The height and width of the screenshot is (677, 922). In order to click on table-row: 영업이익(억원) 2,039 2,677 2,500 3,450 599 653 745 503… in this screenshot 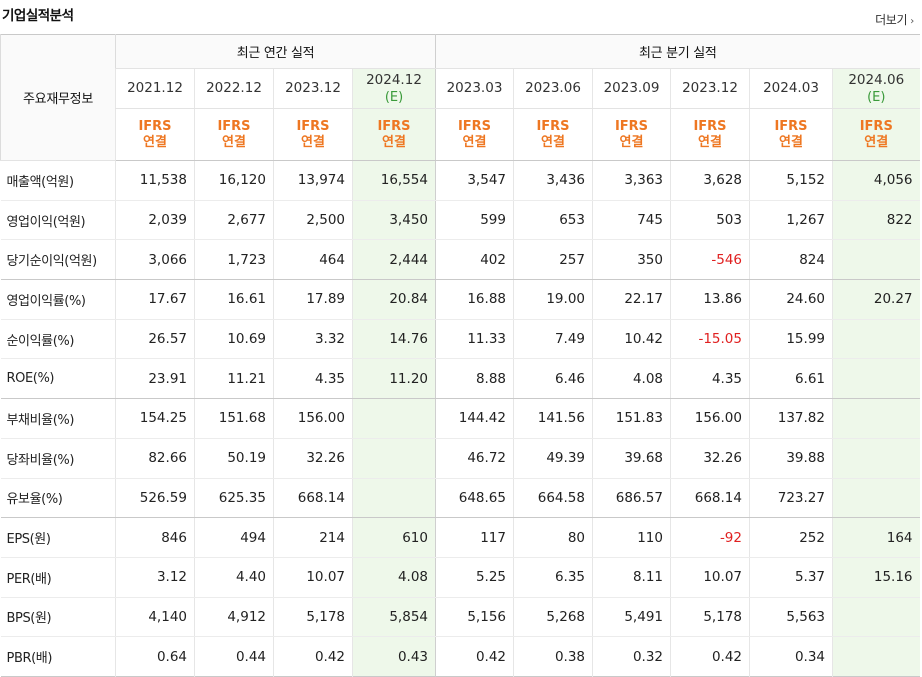, I will do `click(460, 220)`.